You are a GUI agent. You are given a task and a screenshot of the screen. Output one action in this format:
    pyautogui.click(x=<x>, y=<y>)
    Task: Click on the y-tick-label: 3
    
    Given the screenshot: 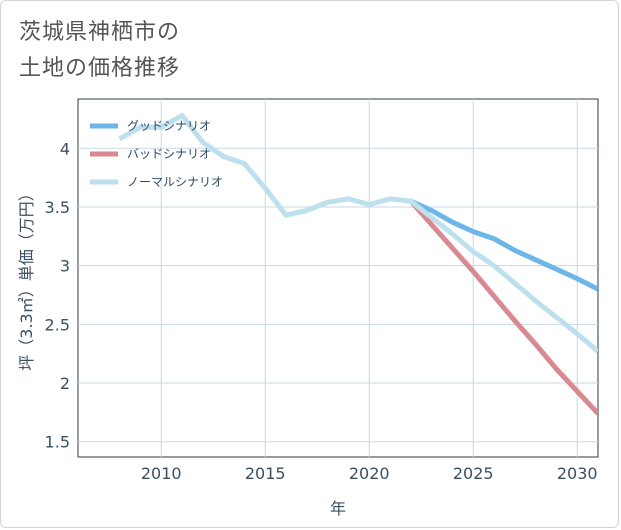 What is the action you would take?
    pyautogui.click(x=65, y=266)
    